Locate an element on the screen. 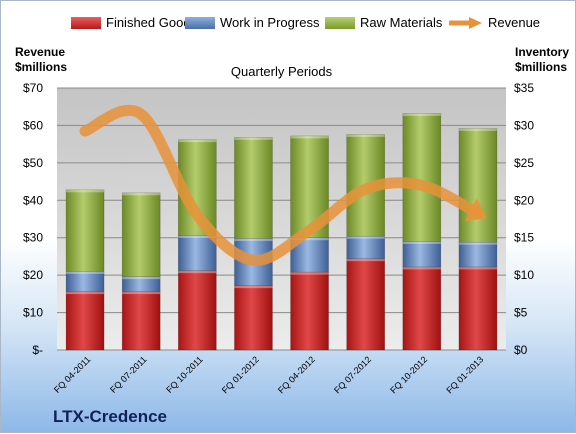  bar-work-in-progress-fq-04-2011 is located at coordinates (85, 281).